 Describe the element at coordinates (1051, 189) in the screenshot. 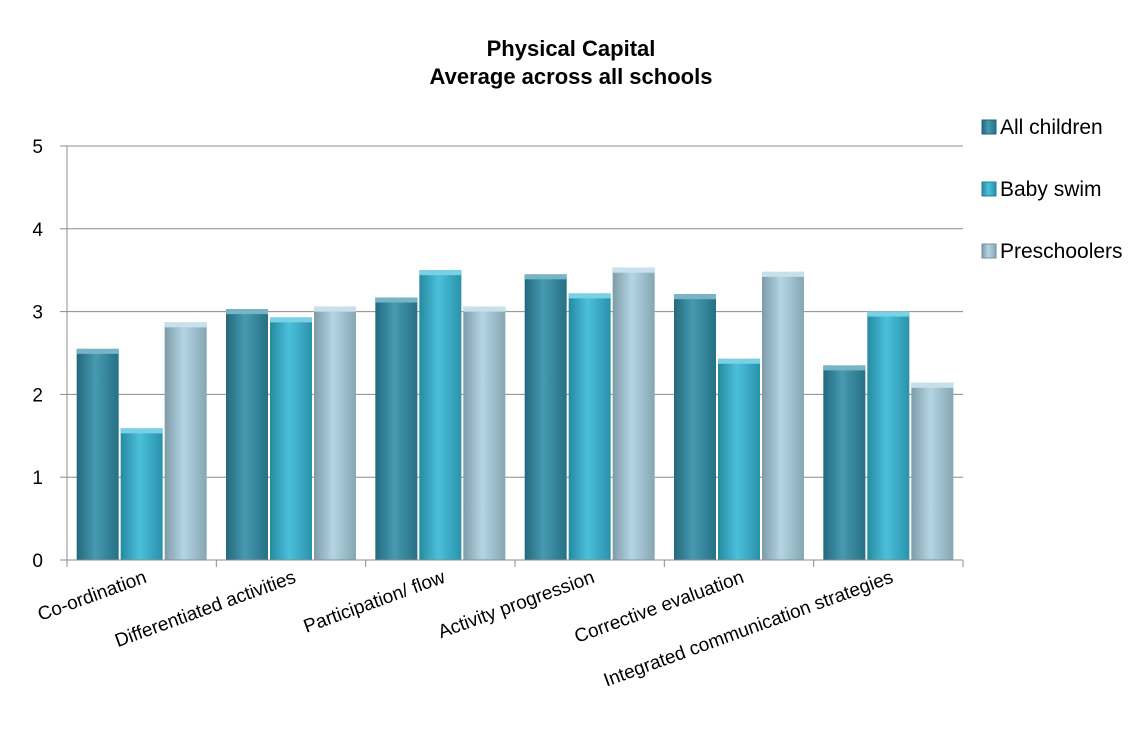

I see `legend-label: Baby swim` at that location.